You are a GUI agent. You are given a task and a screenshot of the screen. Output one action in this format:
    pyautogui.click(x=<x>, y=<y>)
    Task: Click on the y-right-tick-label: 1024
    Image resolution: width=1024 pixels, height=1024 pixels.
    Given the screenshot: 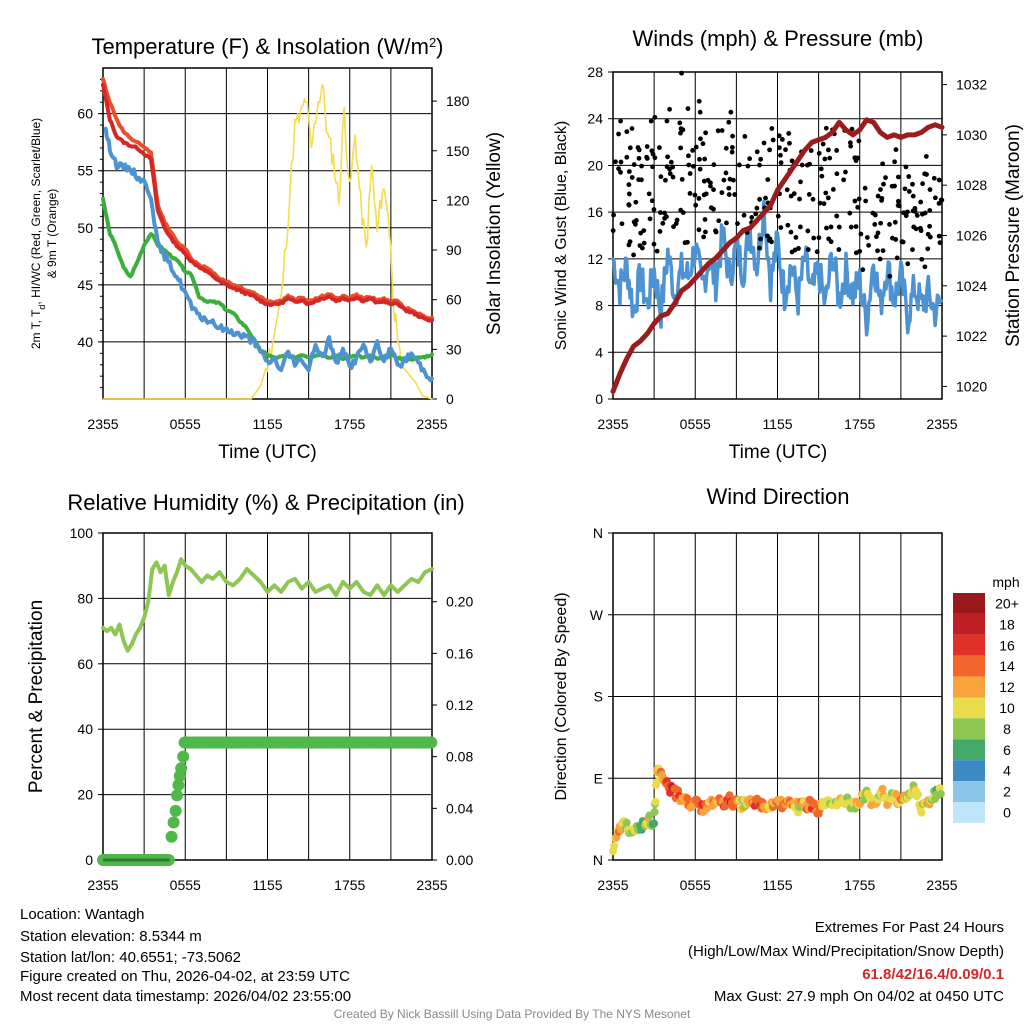 What is the action you would take?
    pyautogui.click(x=971, y=286)
    